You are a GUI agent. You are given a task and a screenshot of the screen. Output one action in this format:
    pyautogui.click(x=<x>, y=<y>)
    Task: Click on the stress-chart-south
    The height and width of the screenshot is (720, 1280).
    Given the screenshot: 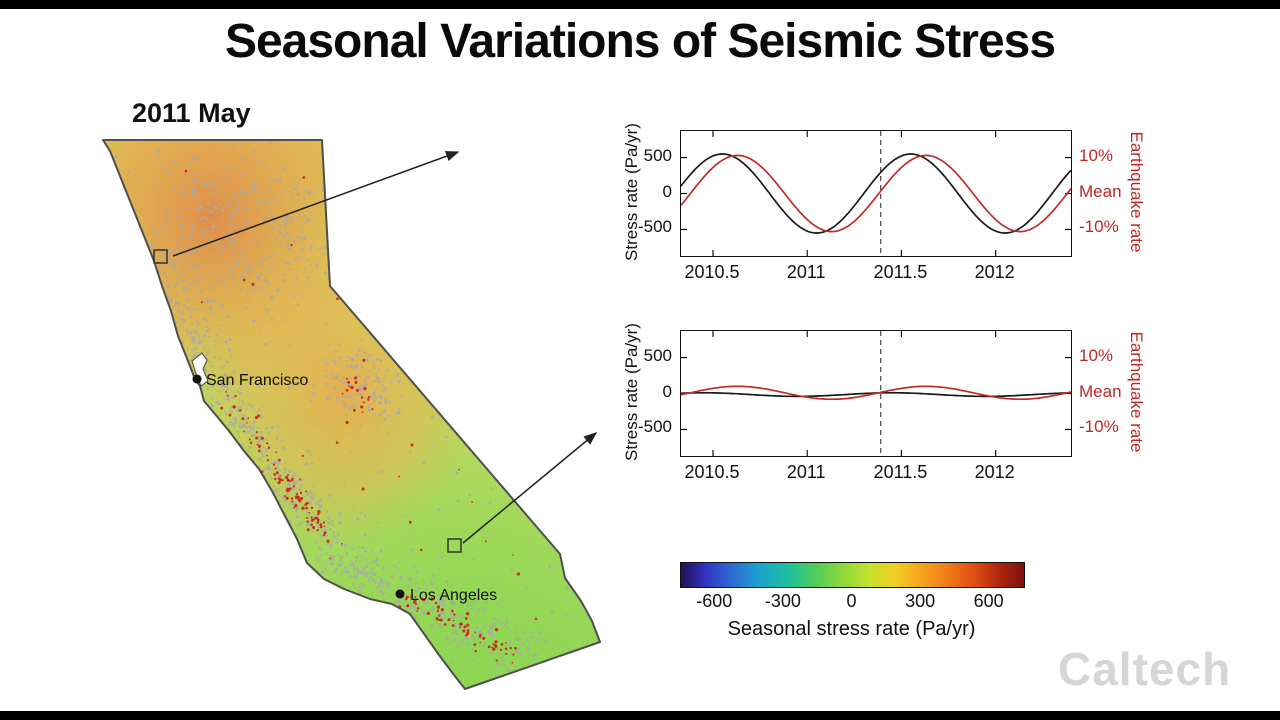 What is the action you would take?
    pyautogui.click(x=876, y=393)
    